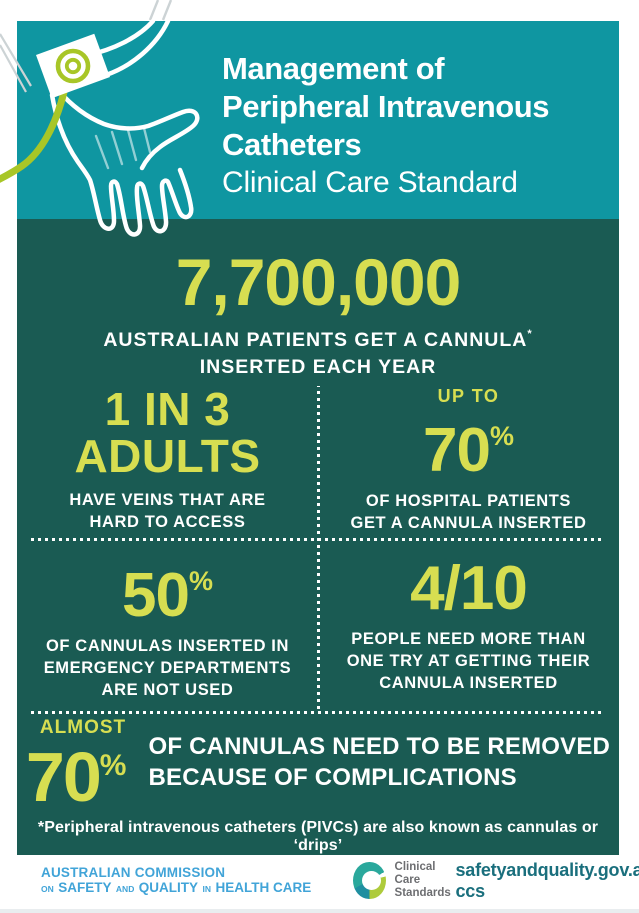 The width and height of the screenshot is (639, 913). I want to click on stat-adults-big-2: ADULTS, so click(167, 456).